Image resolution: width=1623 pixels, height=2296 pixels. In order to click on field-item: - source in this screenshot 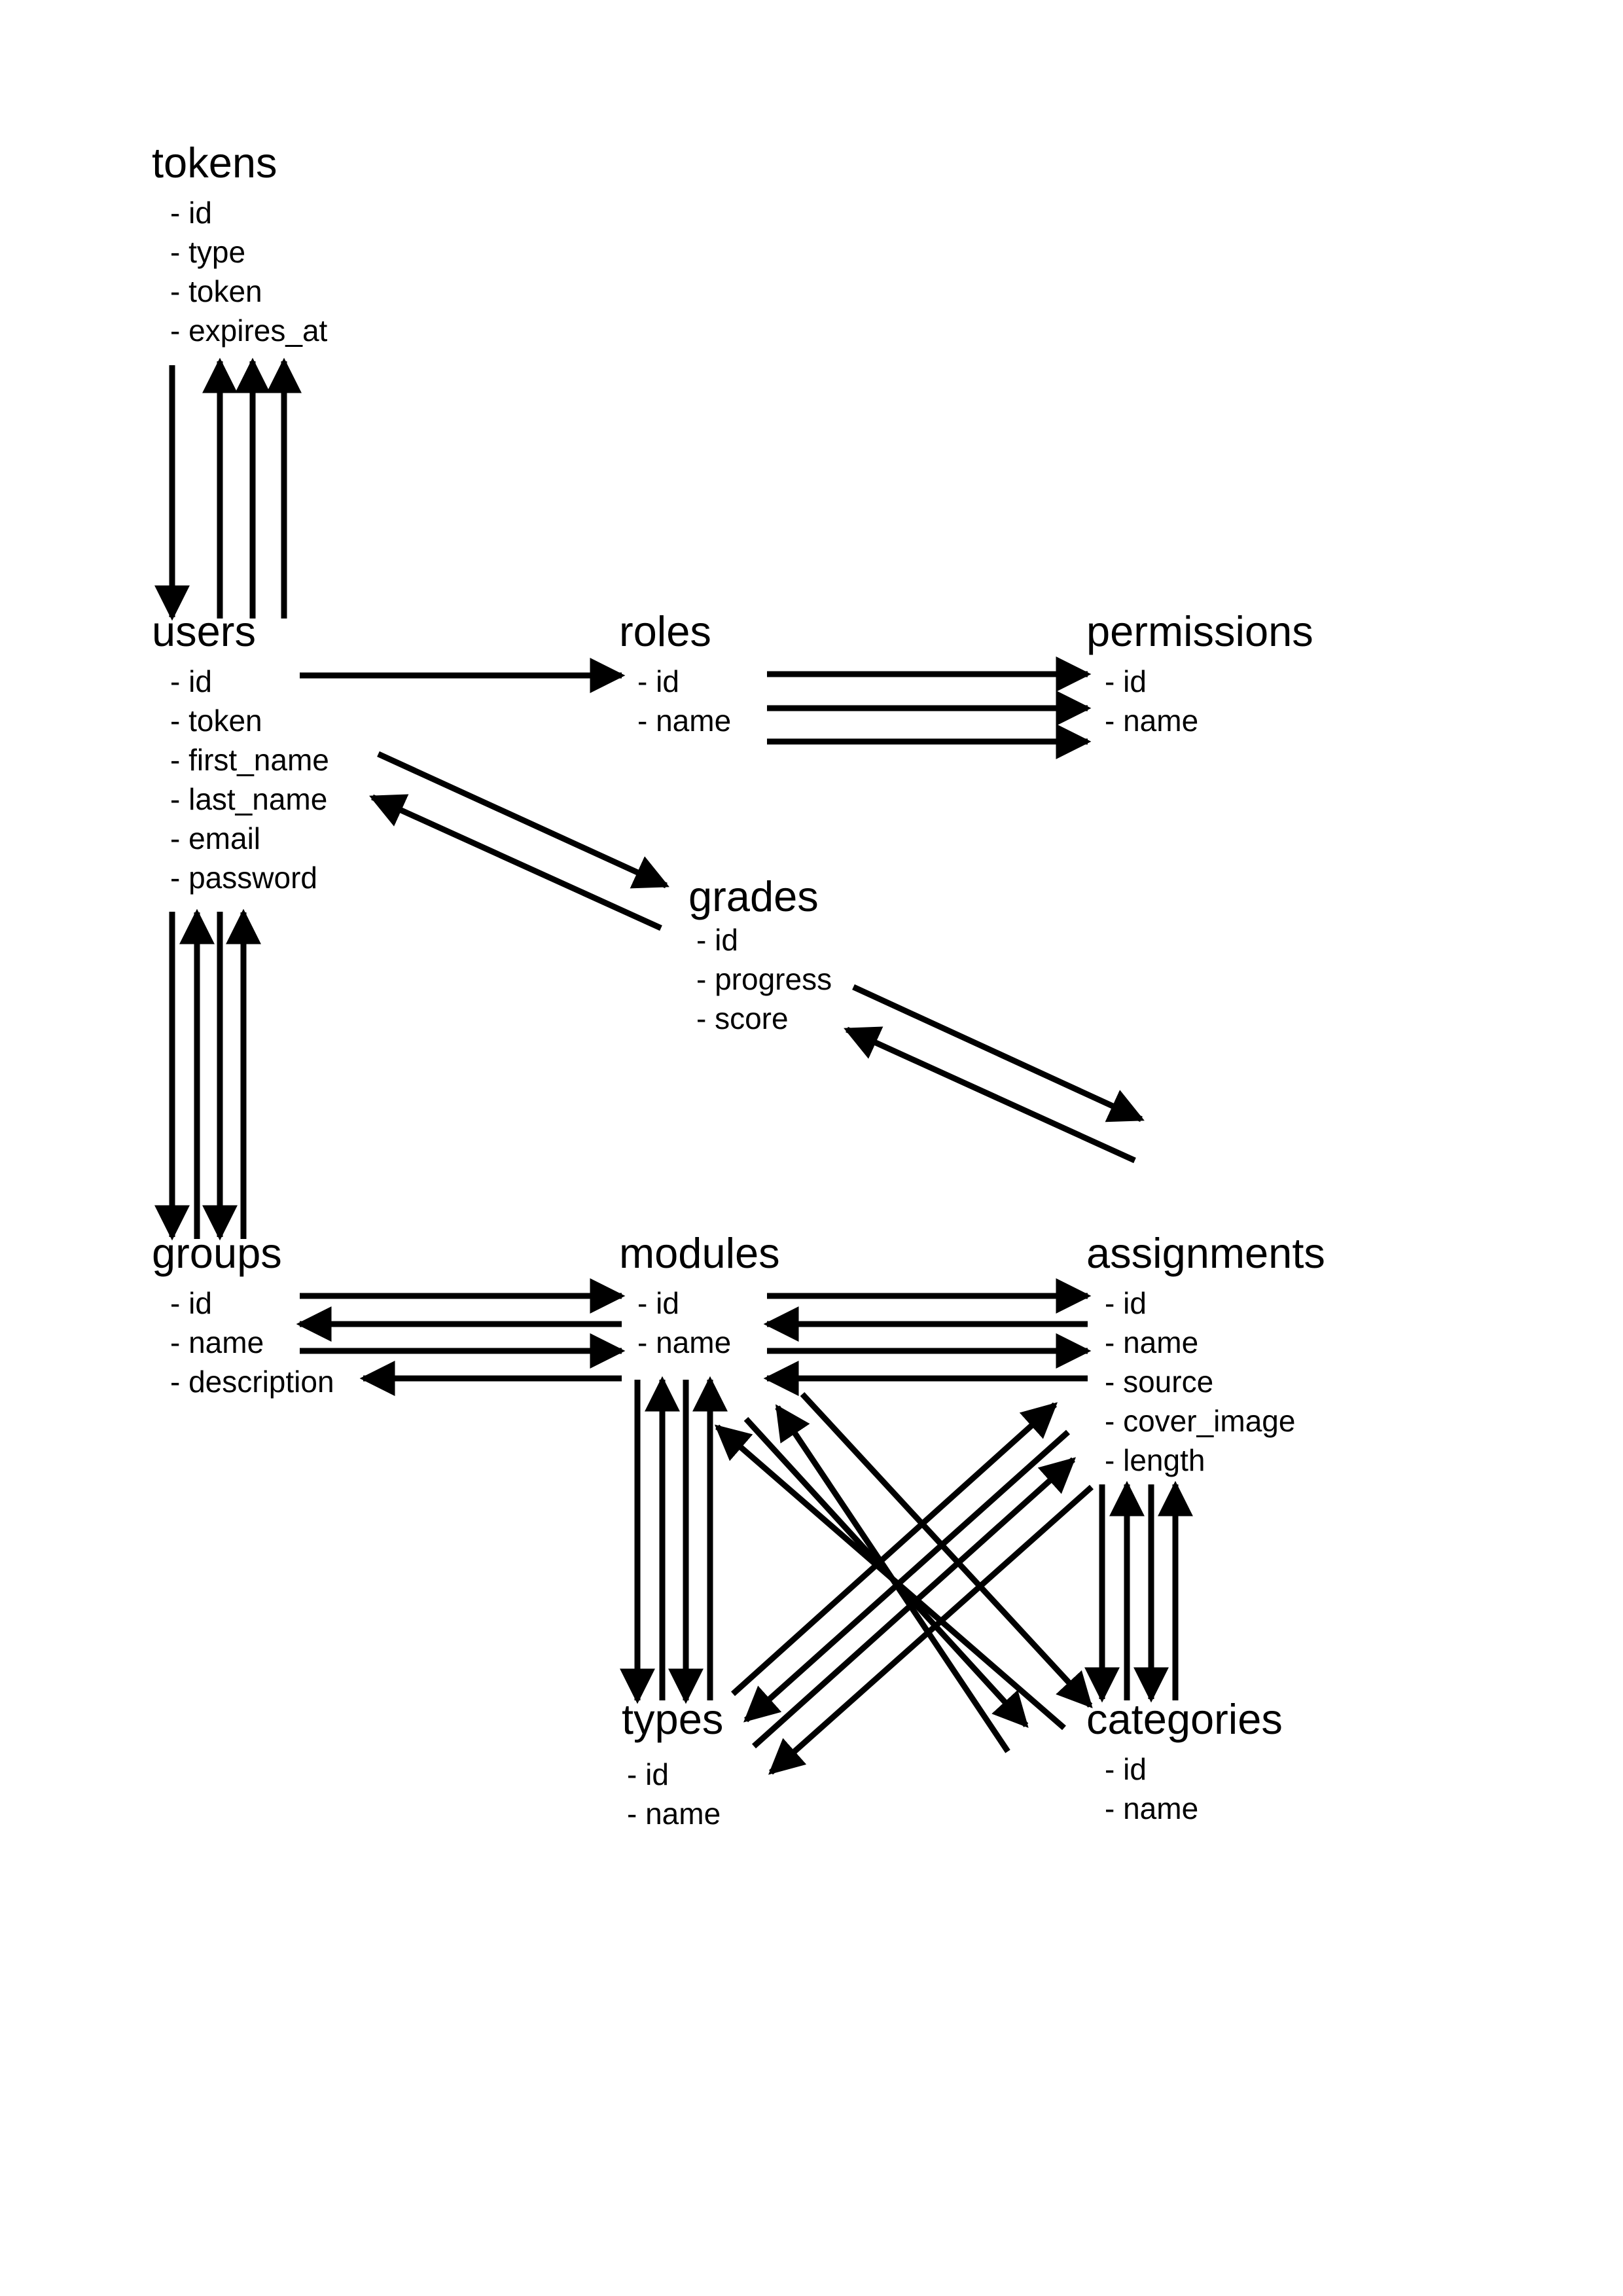, I will do `click(1159, 1382)`.